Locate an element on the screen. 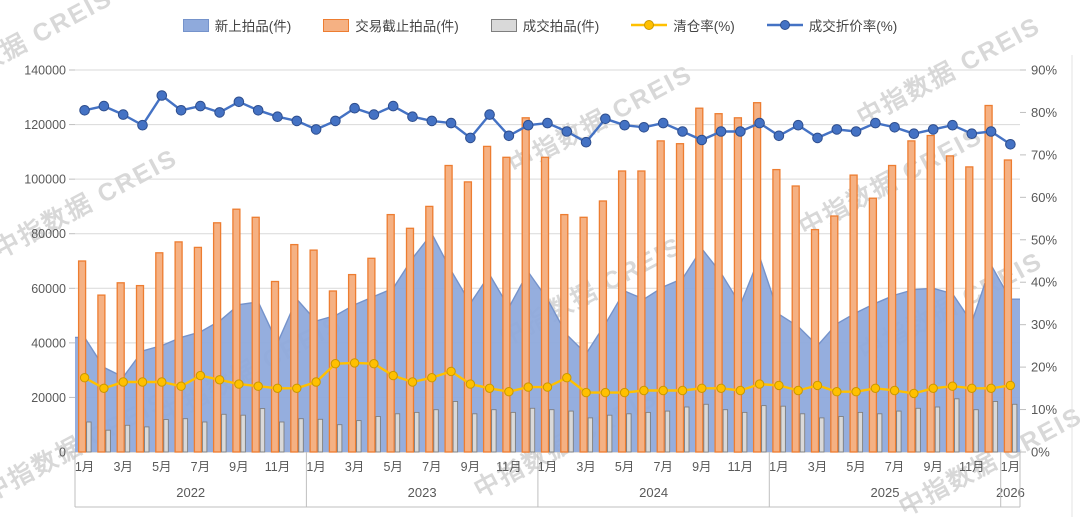 The width and height of the screenshot is (1080, 523). svg-text: 20% is located at coordinates (1044, 367).